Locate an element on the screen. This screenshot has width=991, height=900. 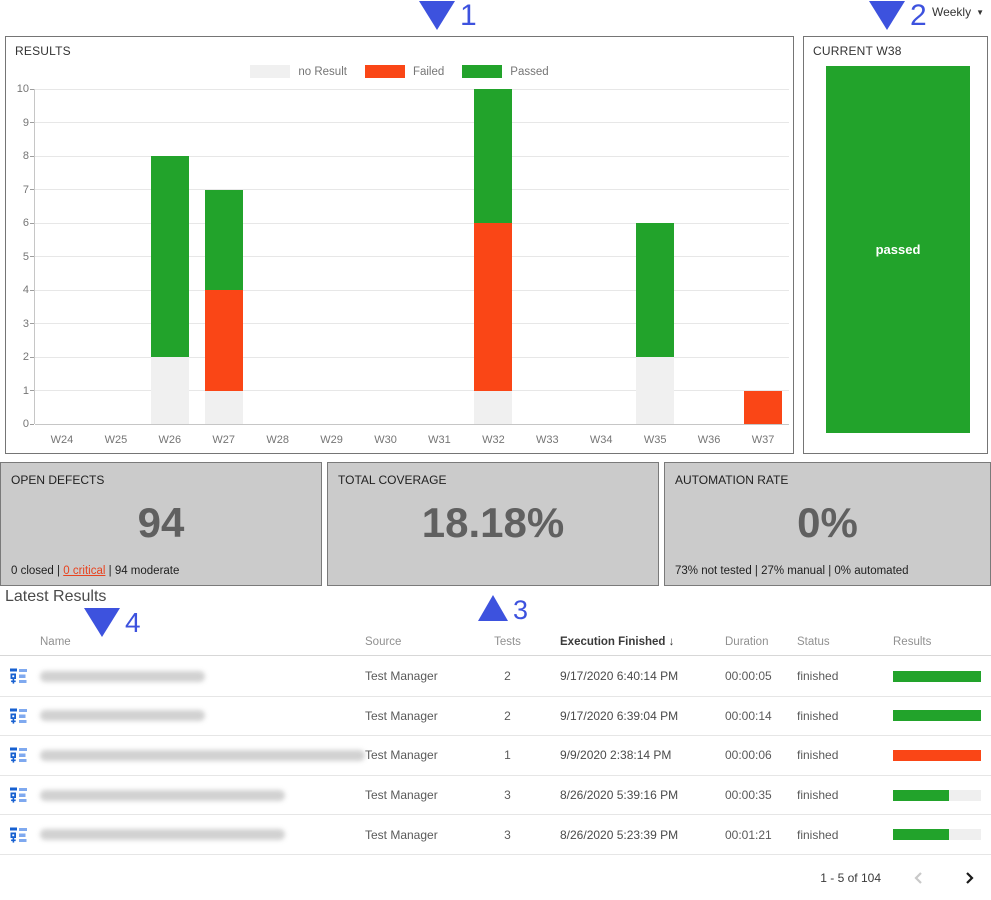
x-axis-label: W24 is located at coordinates (62, 440).